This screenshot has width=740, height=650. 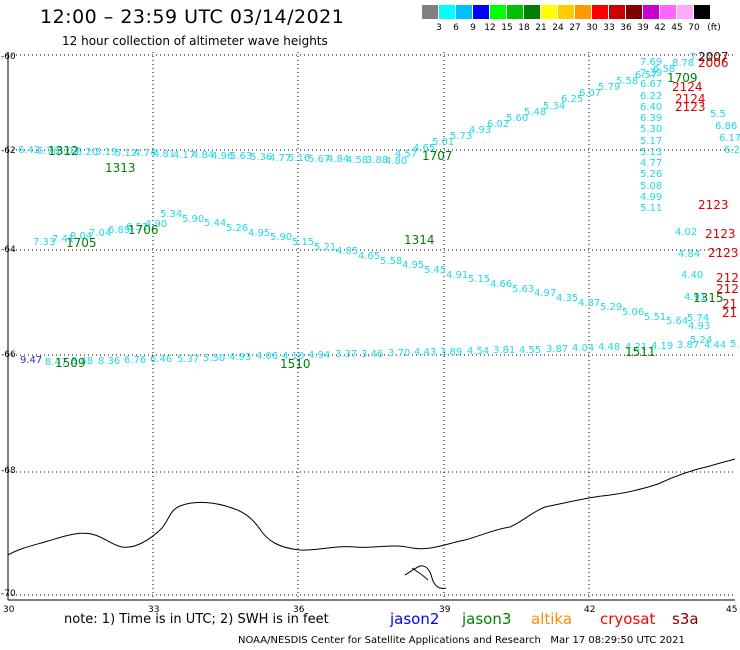 I want to click on wave-height-label: 5.74, so click(x=698, y=318).